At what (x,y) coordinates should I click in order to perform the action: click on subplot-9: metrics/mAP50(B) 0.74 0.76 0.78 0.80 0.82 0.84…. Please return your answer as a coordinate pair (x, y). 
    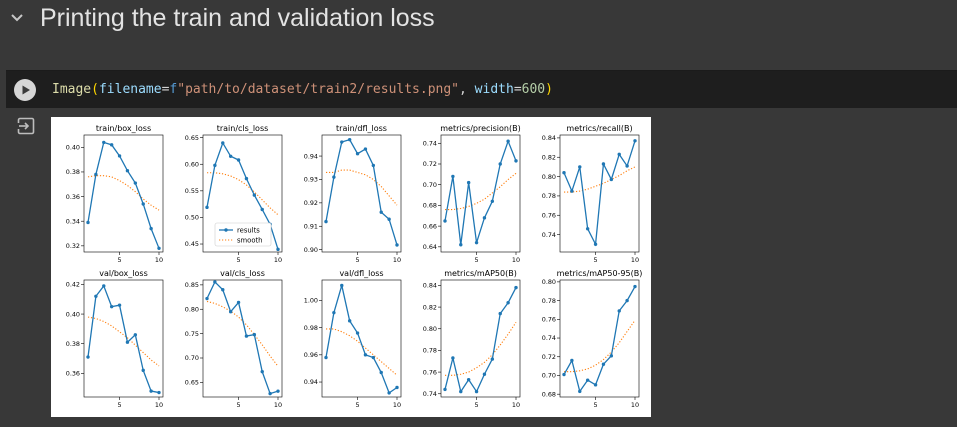
    Looking at the image, I should click on (472, 339).